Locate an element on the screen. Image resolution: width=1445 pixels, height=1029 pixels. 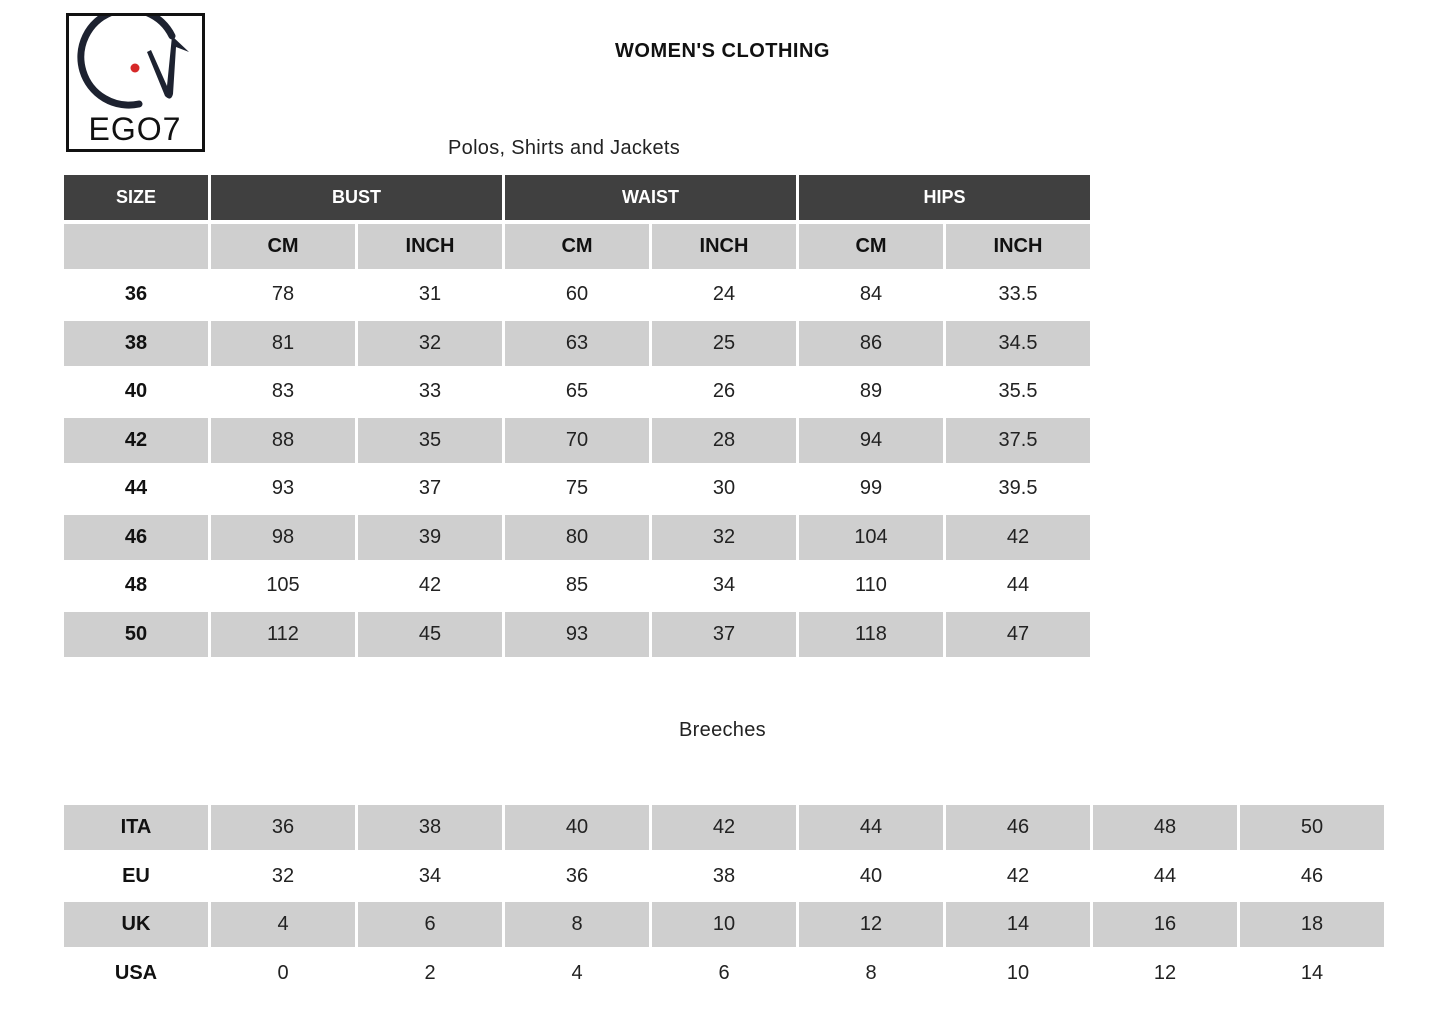
value-cell: 94 is located at coordinates (871, 440).